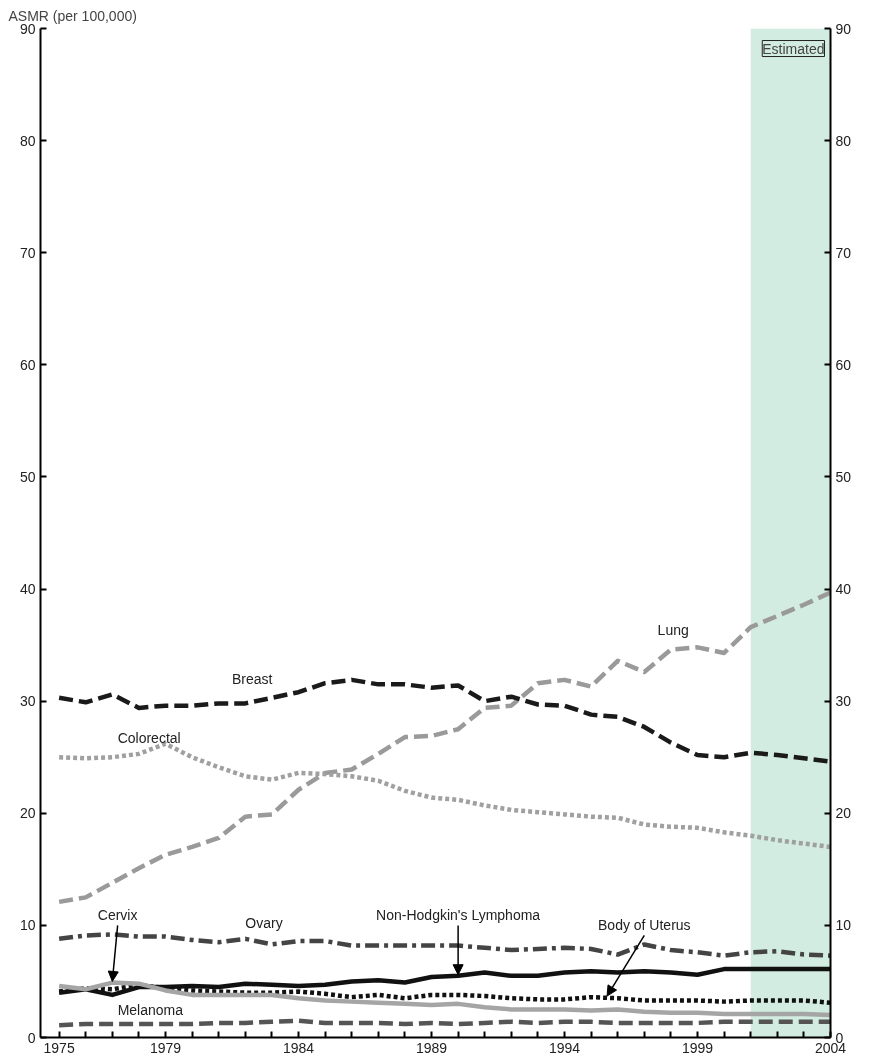 This screenshot has width=877, height=1063. Describe the element at coordinates (843, 140) in the screenshot. I see `y2-tick-label: 80` at that location.